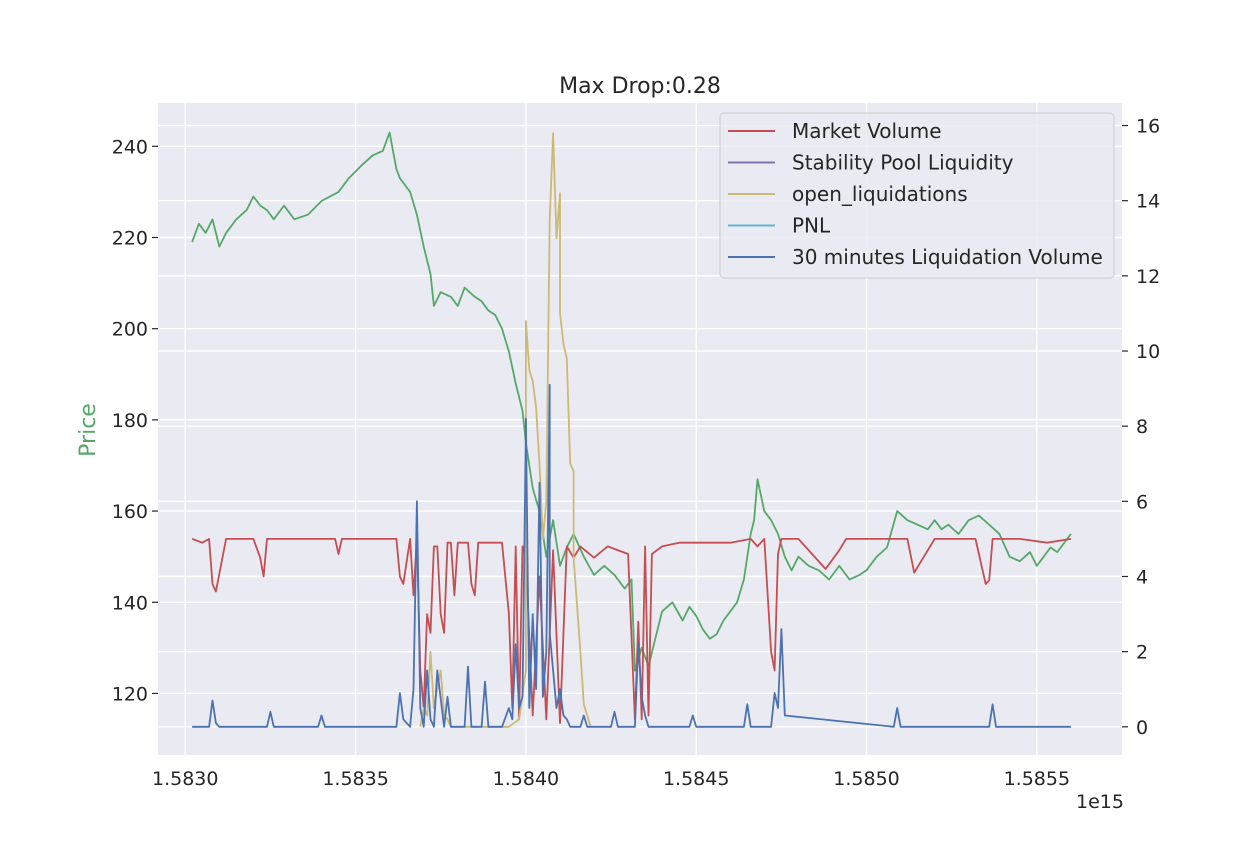 This screenshot has width=1250, height=850. I want to click on legend-label-30-minutes-liquidation-volume: 30 minutes Liquidation Volume, so click(947, 257).